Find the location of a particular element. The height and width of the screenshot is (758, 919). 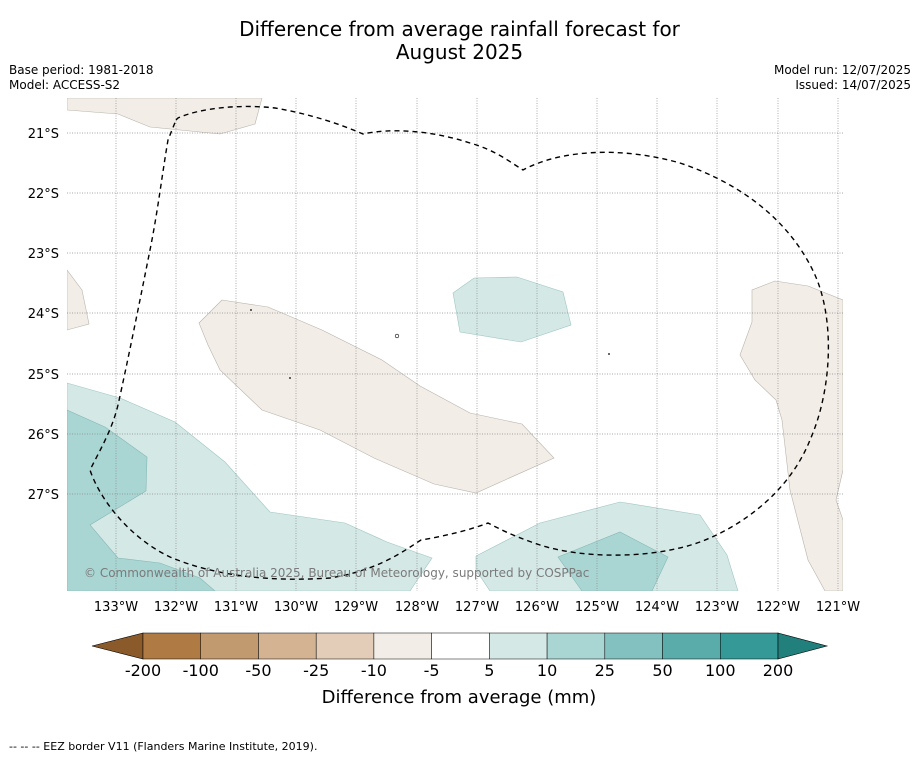

colorbar-tick-label: -5 is located at coordinates (432, 670).